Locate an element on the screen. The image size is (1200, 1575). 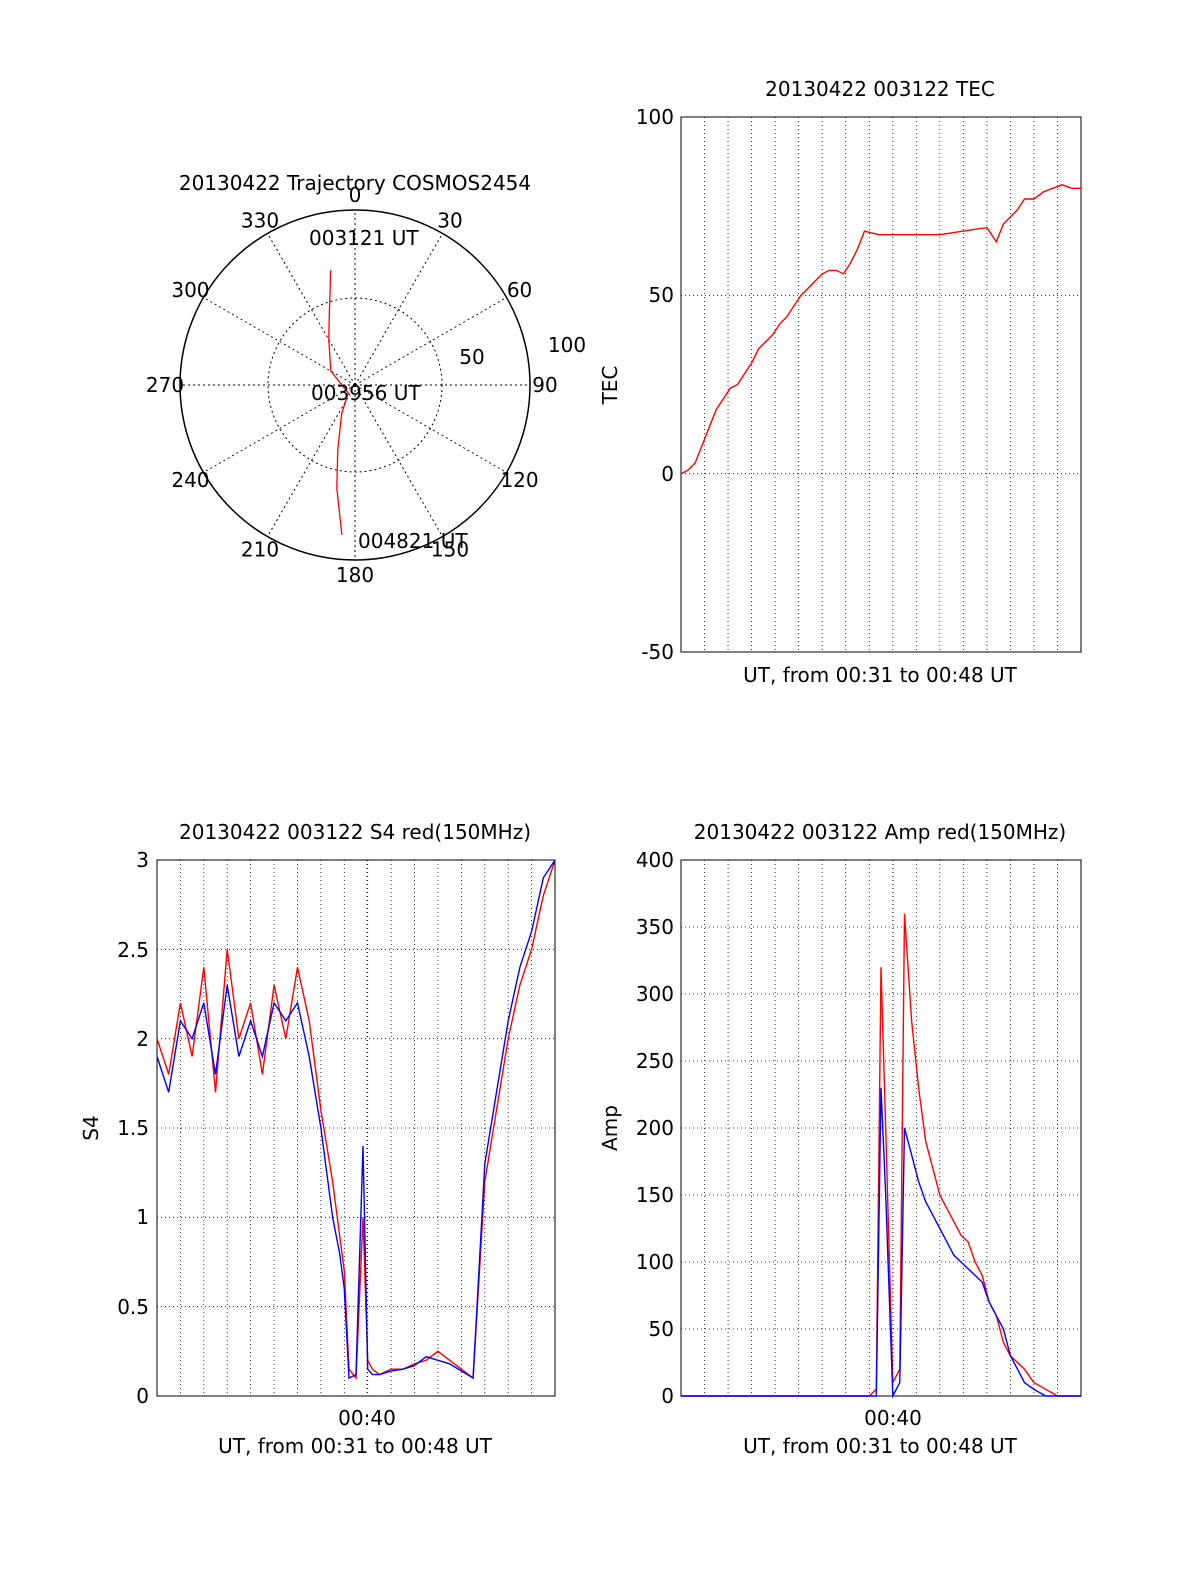
azimuth-label-0: 0 is located at coordinates (355, 195).